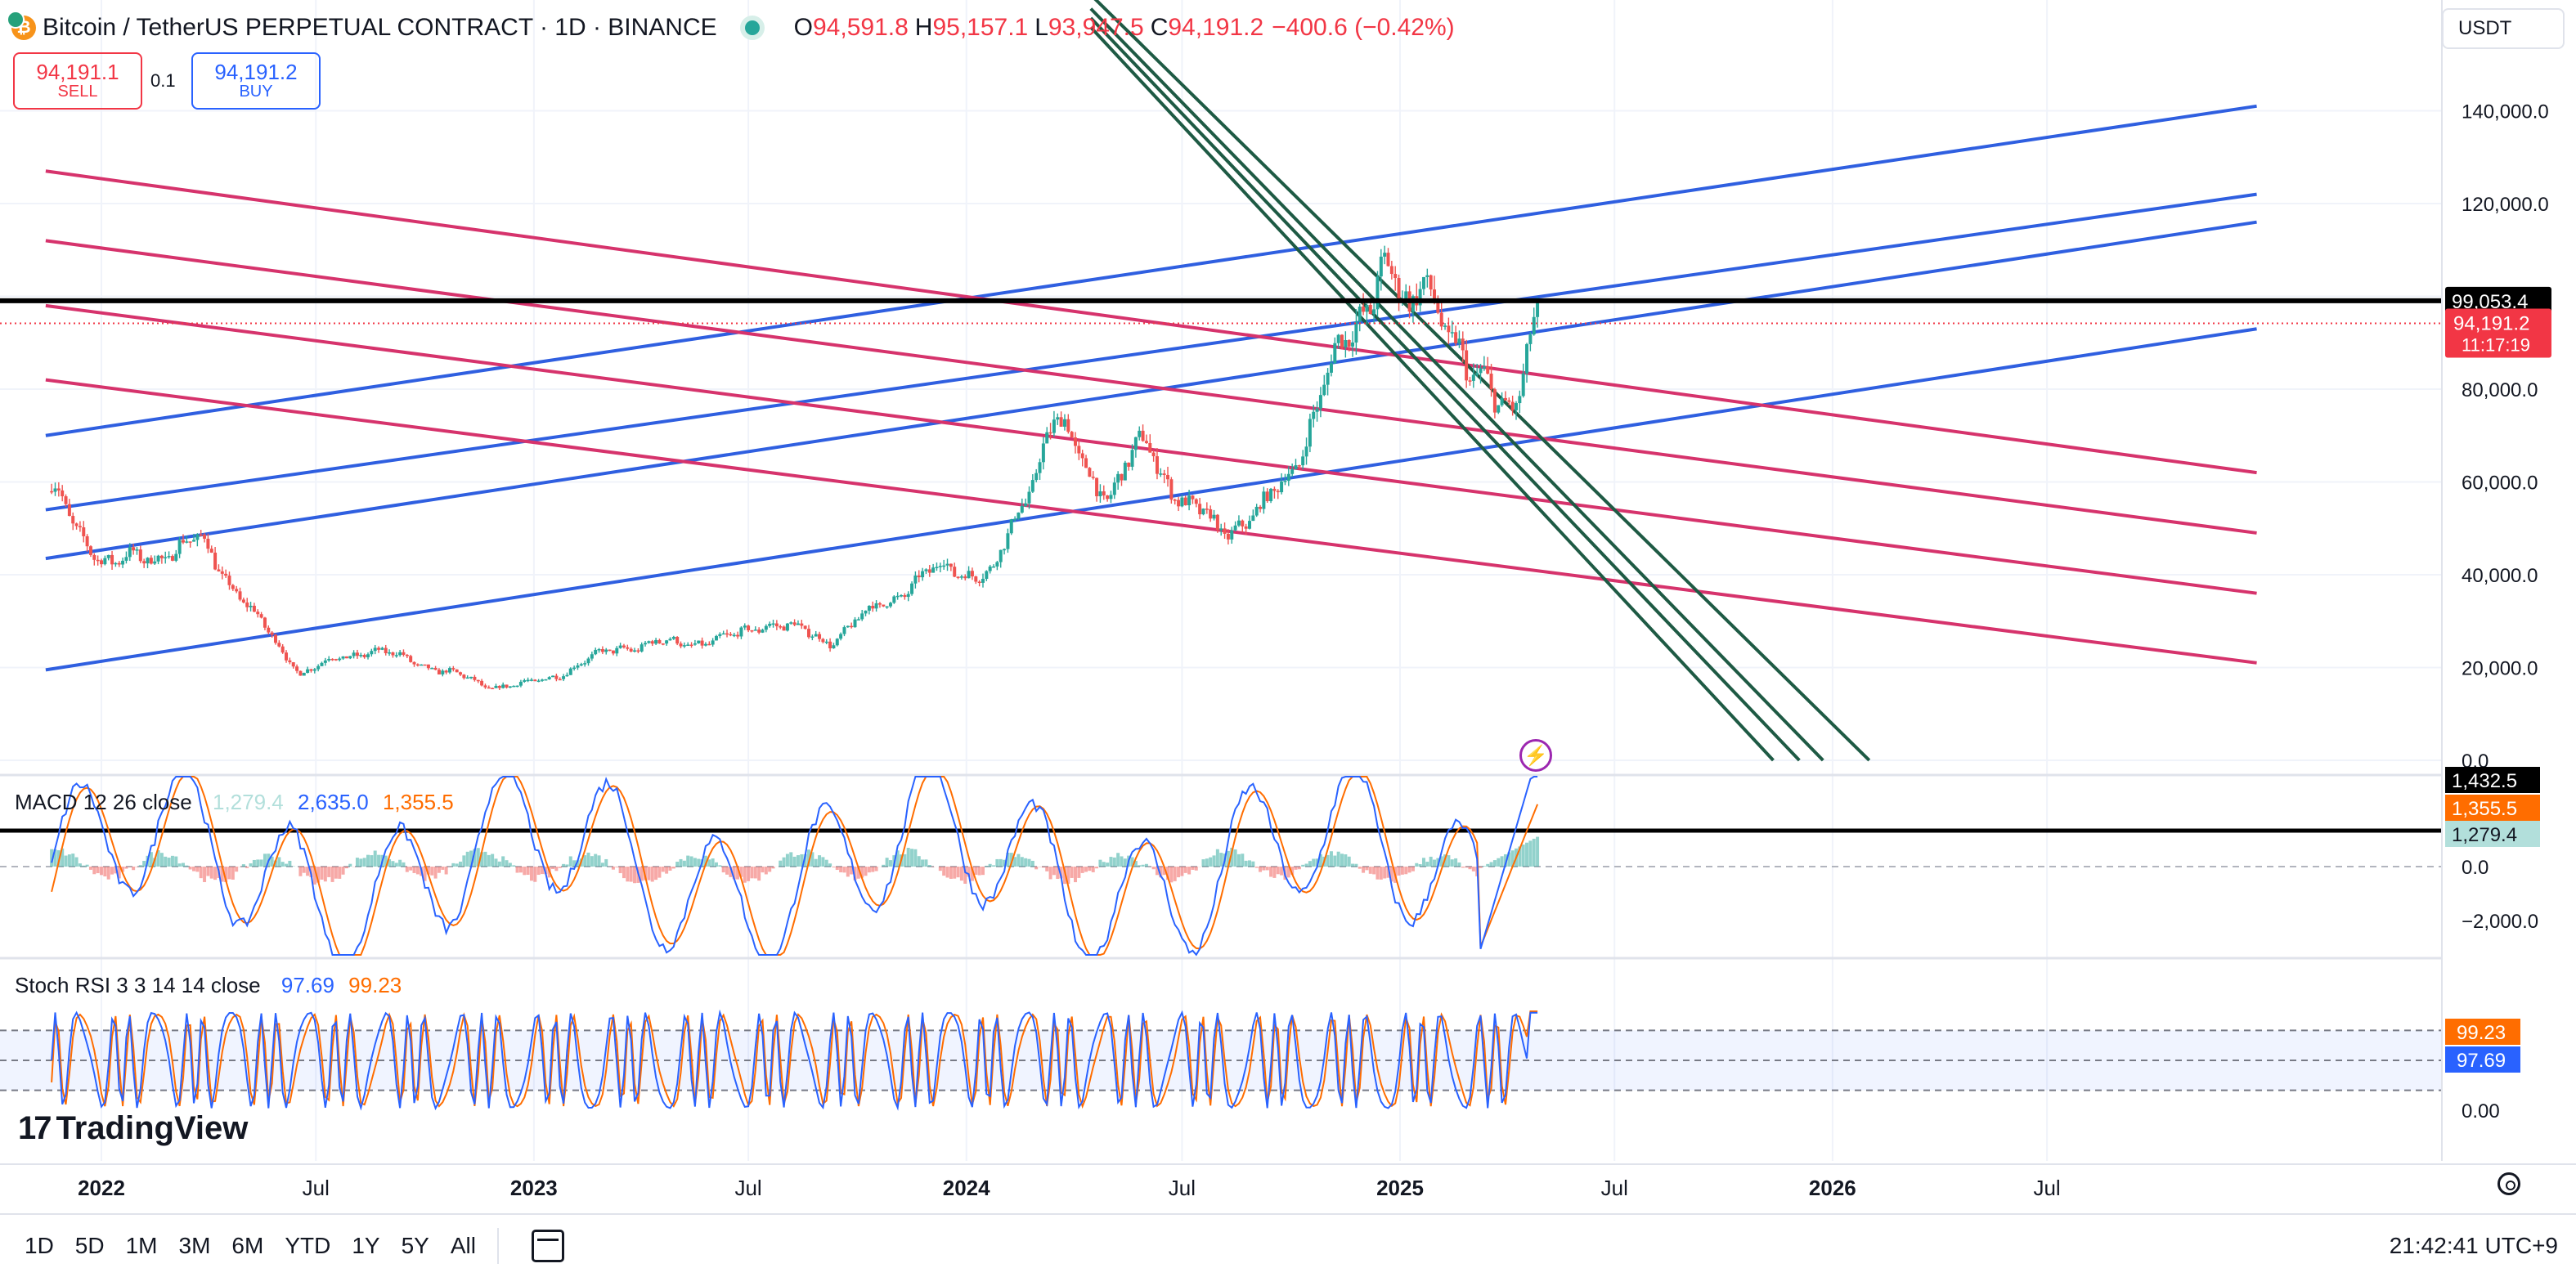 This screenshot has height=1277, width=2576. I want to click on timeframe-6m: 6M, so click(247, 1246).